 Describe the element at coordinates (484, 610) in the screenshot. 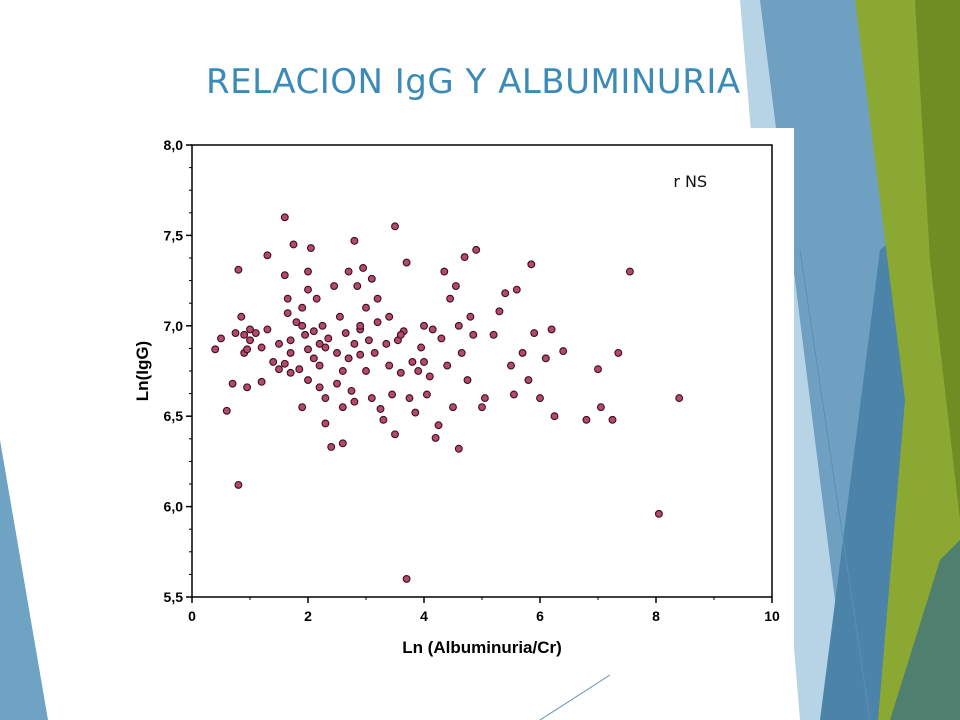

I see `x-axis: 0 2 4 6 8 10` at that location.